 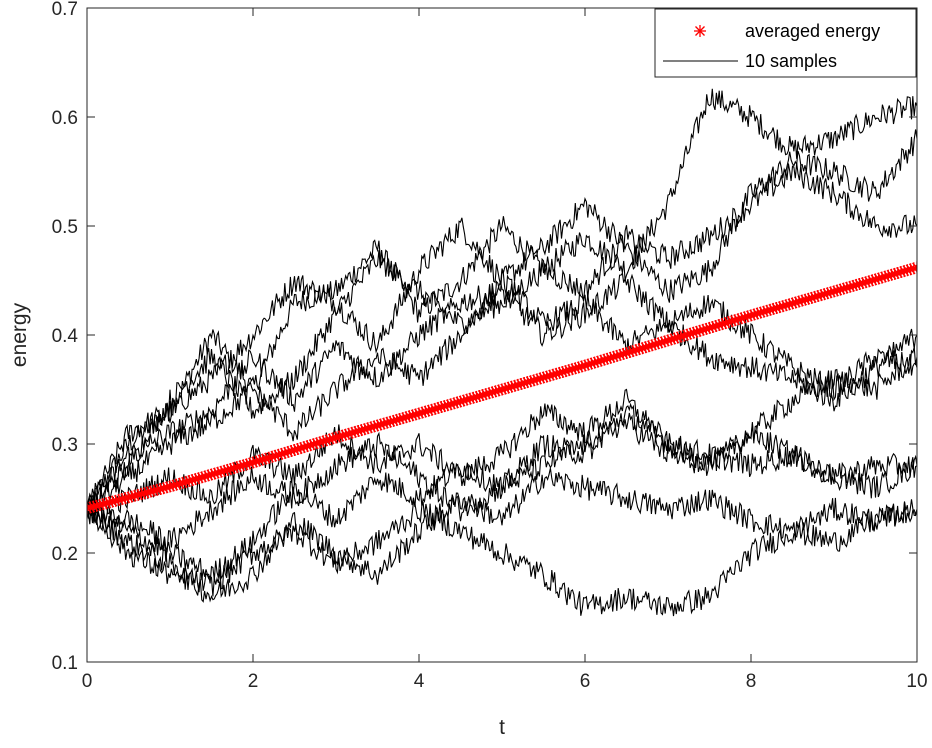 What do you see at coordinates (419, 681) in the screenshot?
I see `x-tick-label: 4` at bounding box center [419, 681].